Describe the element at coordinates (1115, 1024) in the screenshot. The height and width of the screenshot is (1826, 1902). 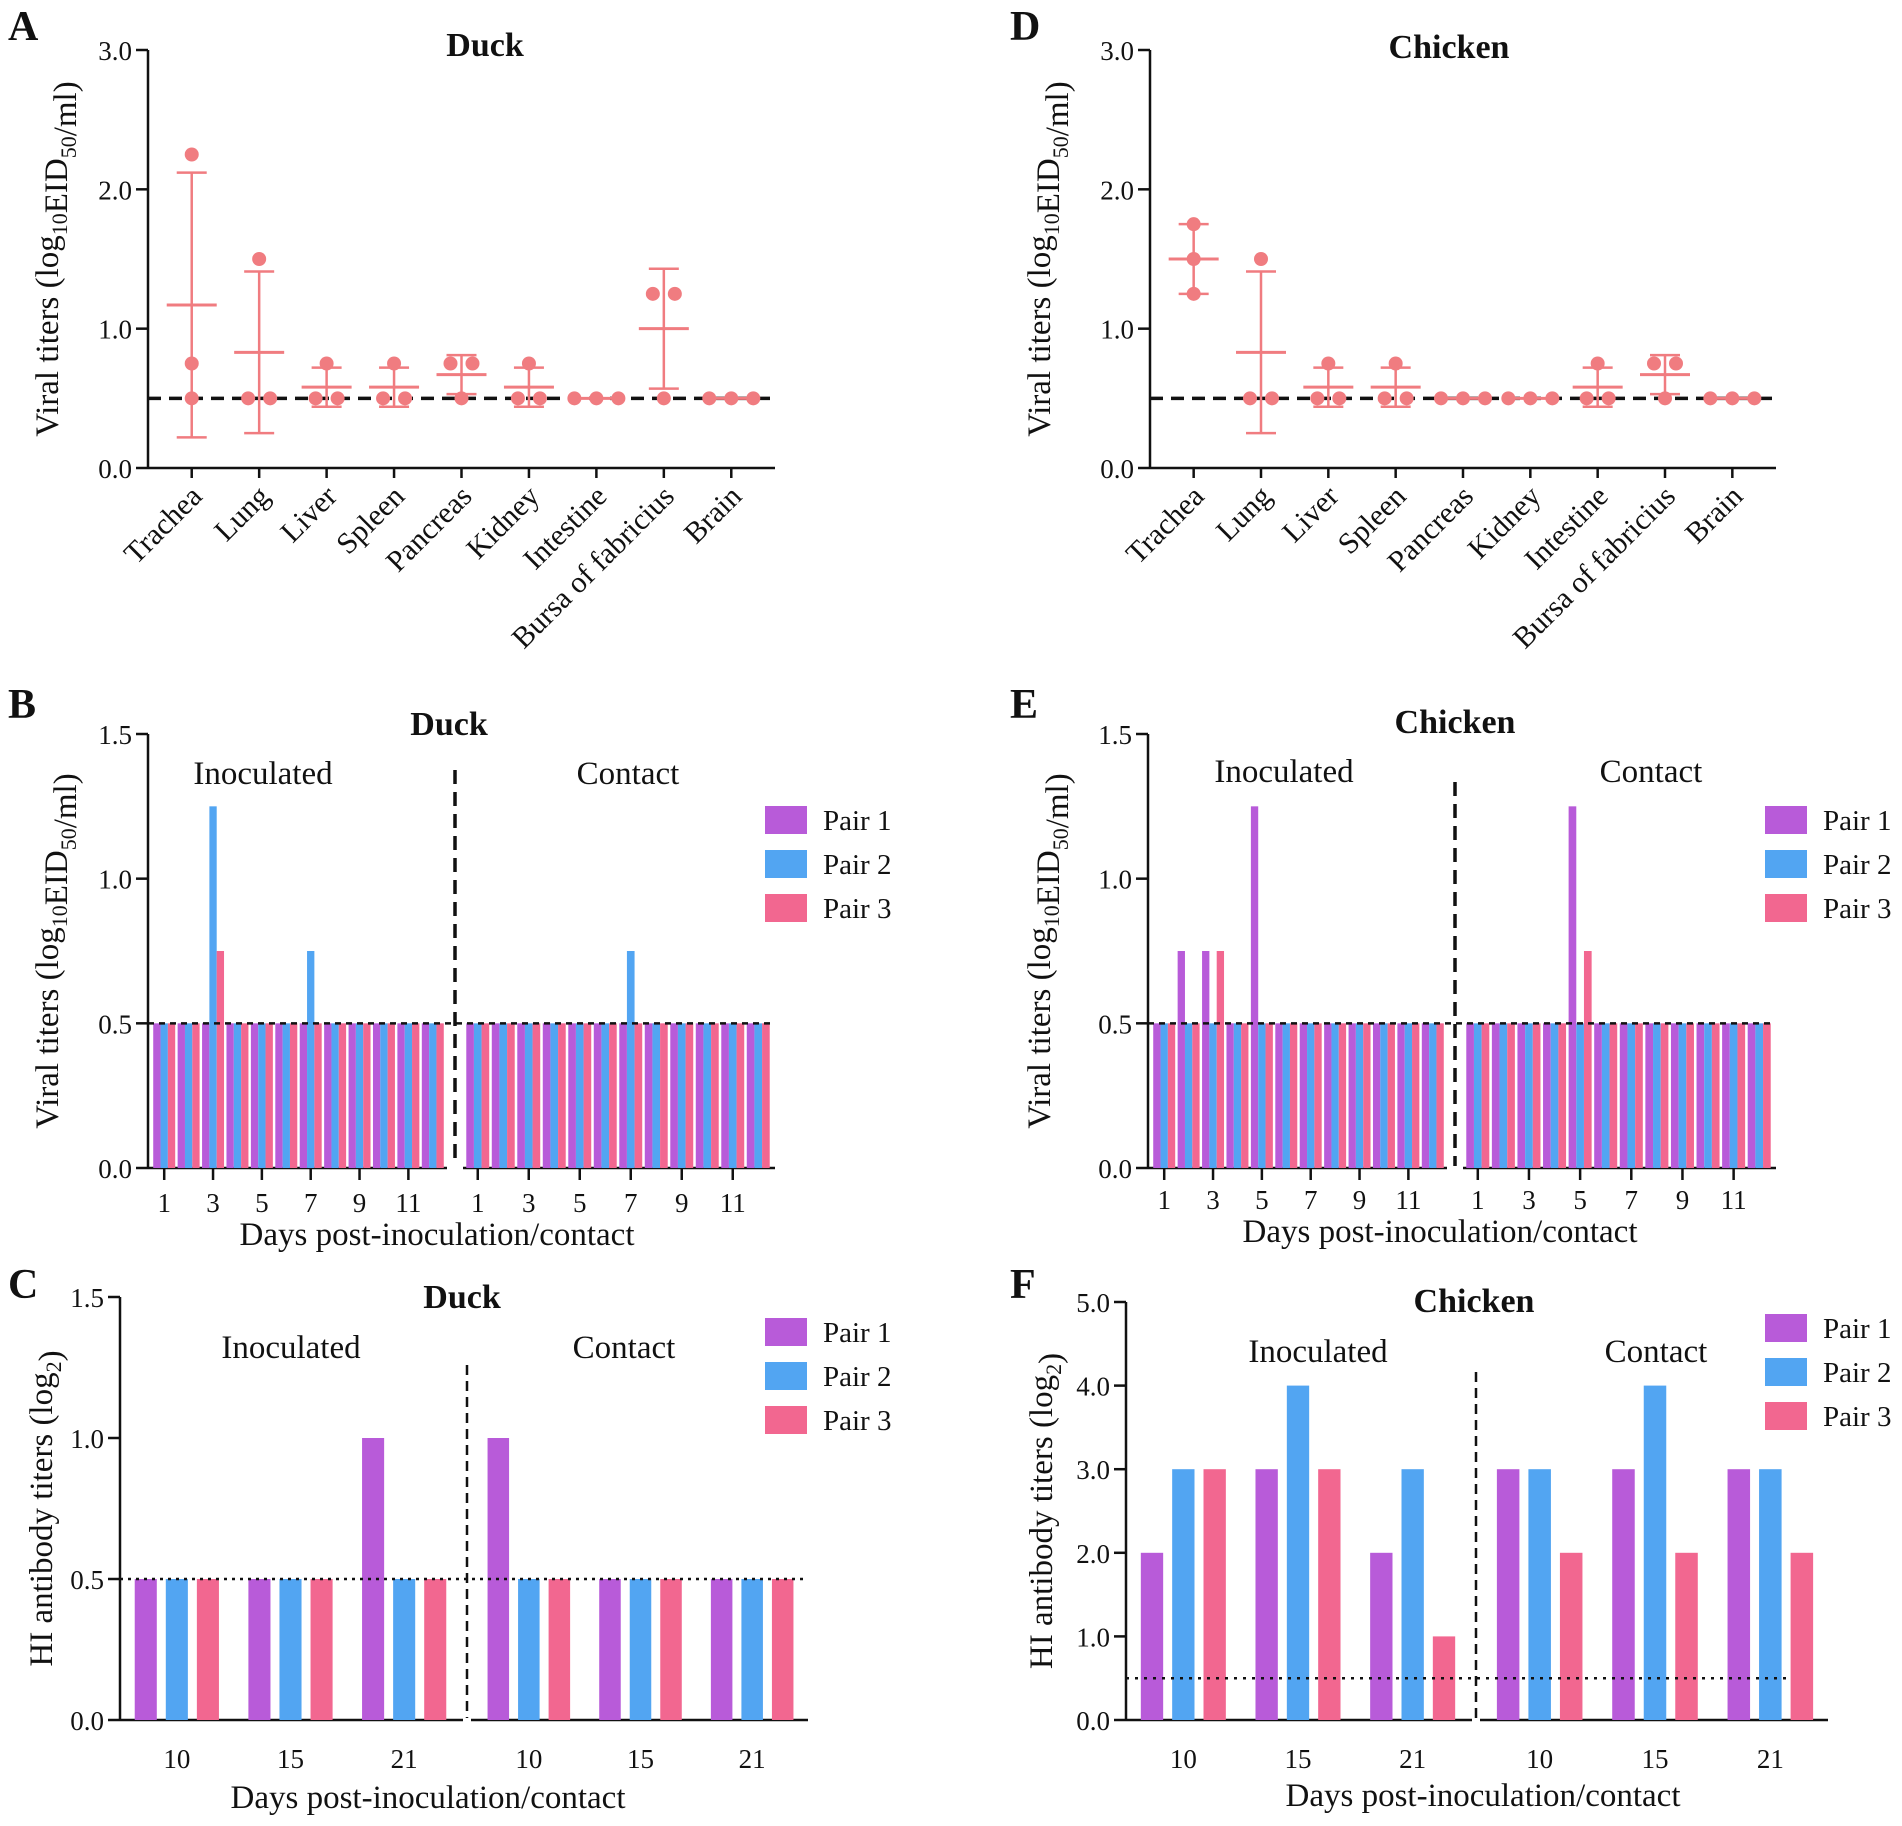
I see `y-tick-label: 0.5` at that location.